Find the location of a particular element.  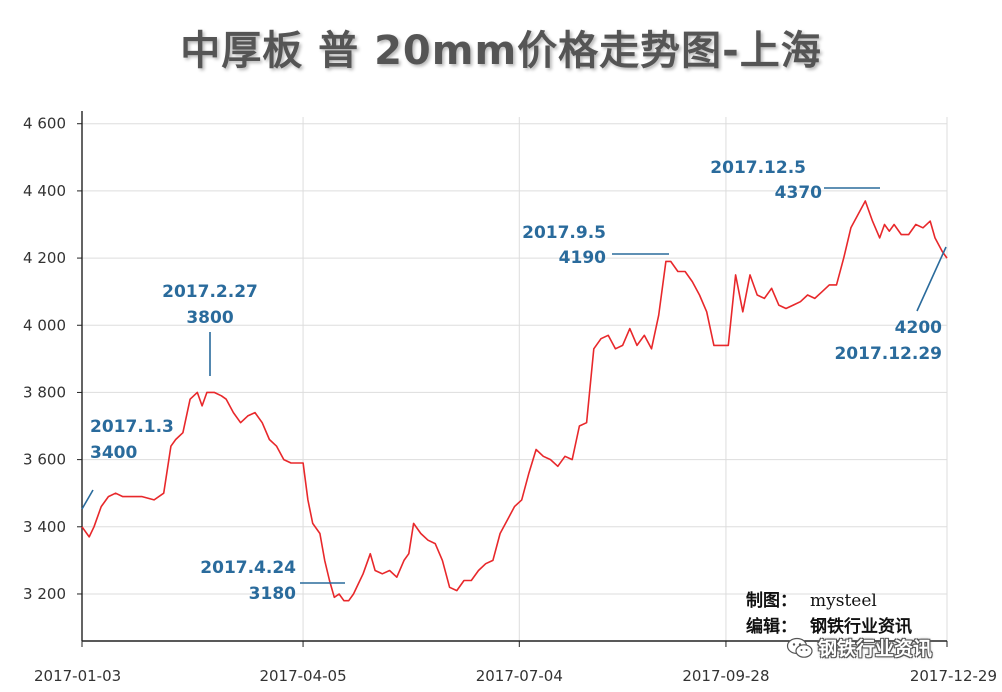

y-tick-label: 3 800 is located at coordinates (44, 392).